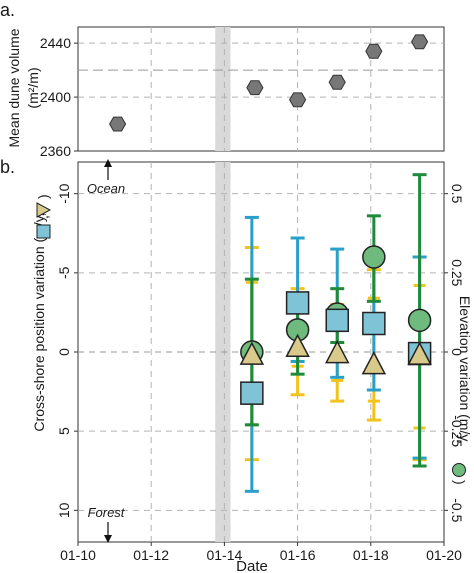 The height and width of the screenshot is (573, 474). I want to click on x-tick-label: 01-12, so click(151, 555).